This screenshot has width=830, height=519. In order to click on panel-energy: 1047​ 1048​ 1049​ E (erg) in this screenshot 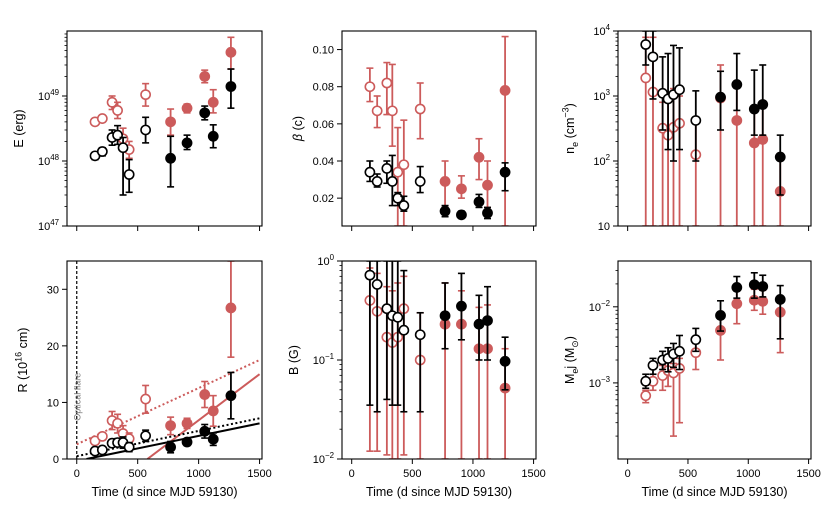, I will do `click(137, 131)`.